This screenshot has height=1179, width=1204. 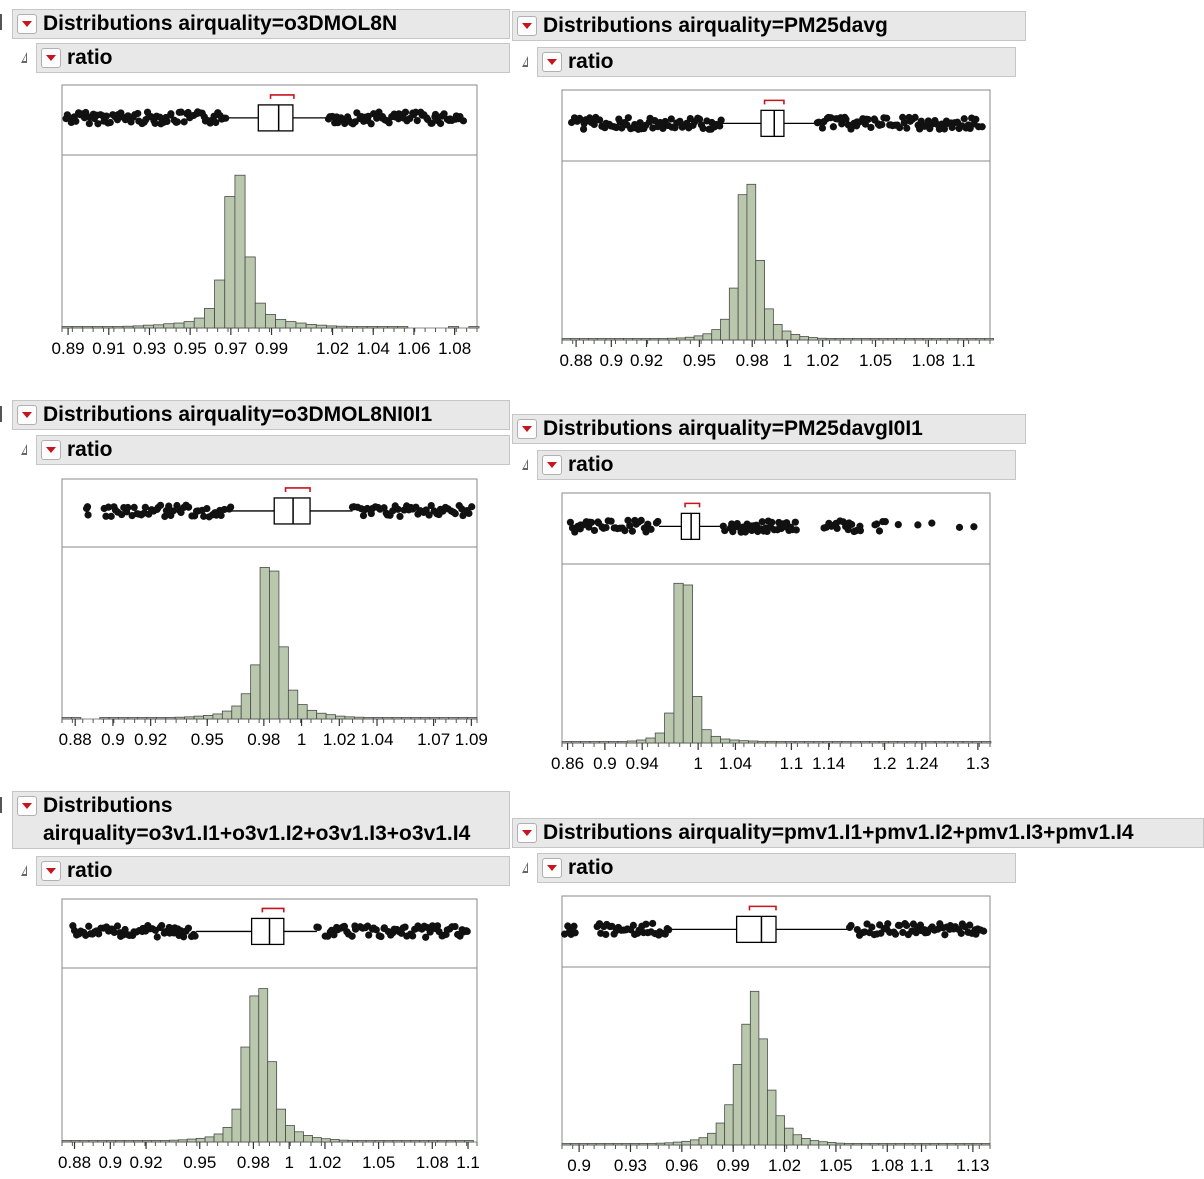 What do you see at coordinates (787, 360) in the screenshot?
I see `axis-tick-label: 1` at bounding box center [787, 360].